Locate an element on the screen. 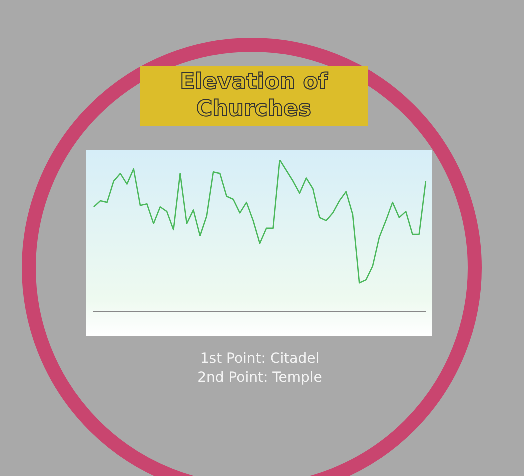  chart-title: Elevation of Churches is located at coordinates (254, 96).